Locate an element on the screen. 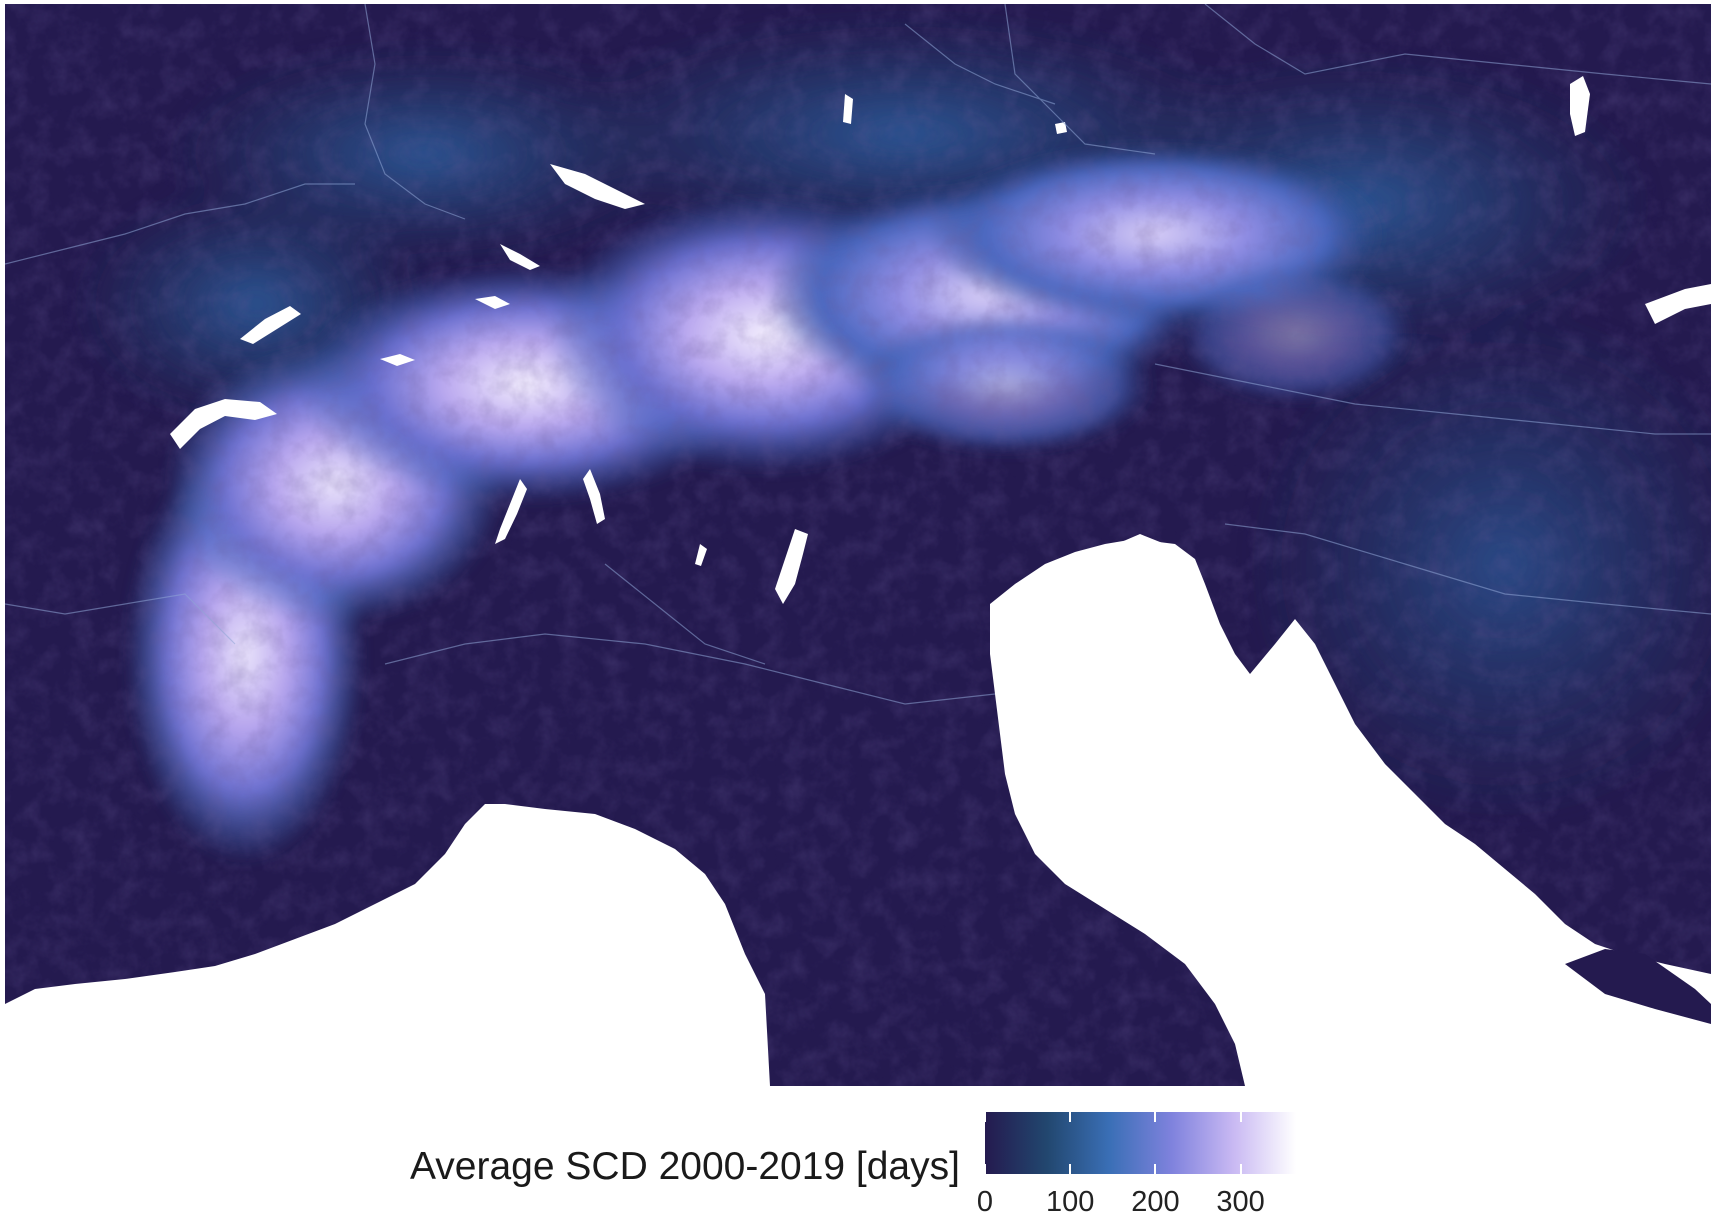 The height and width of the screenshot is (1219, 1713). legend-tick-label: 200 is located at coordinates (1155, 1202).